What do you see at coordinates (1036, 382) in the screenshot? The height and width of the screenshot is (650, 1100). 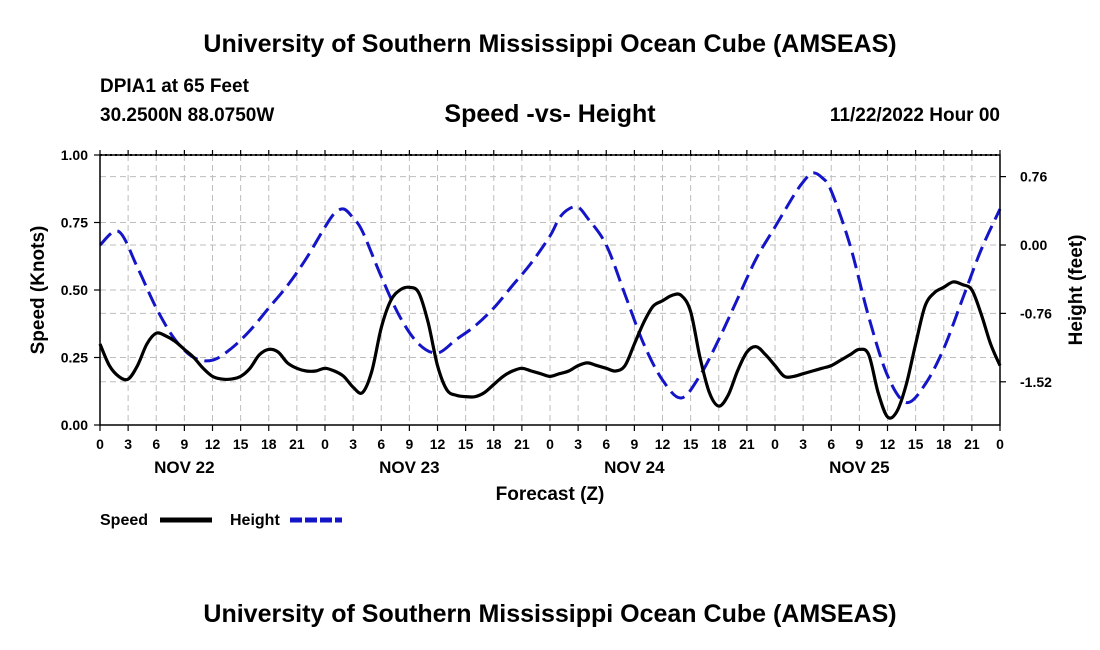 I see `y-tick-label-right: -1.52` at bounding box center [1036, 382].